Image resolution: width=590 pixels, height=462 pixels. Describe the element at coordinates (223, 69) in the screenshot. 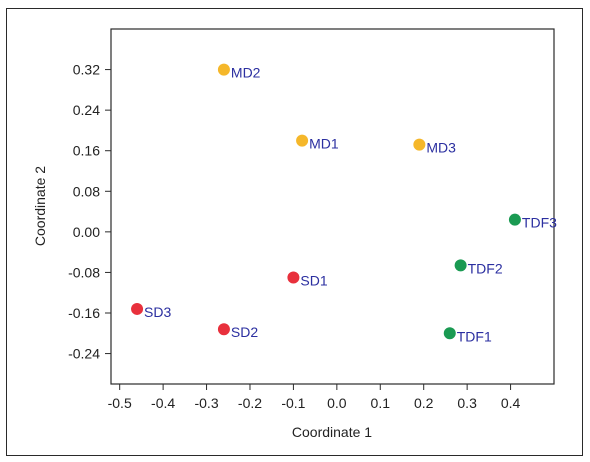

I see `data-point-md2` at that location.